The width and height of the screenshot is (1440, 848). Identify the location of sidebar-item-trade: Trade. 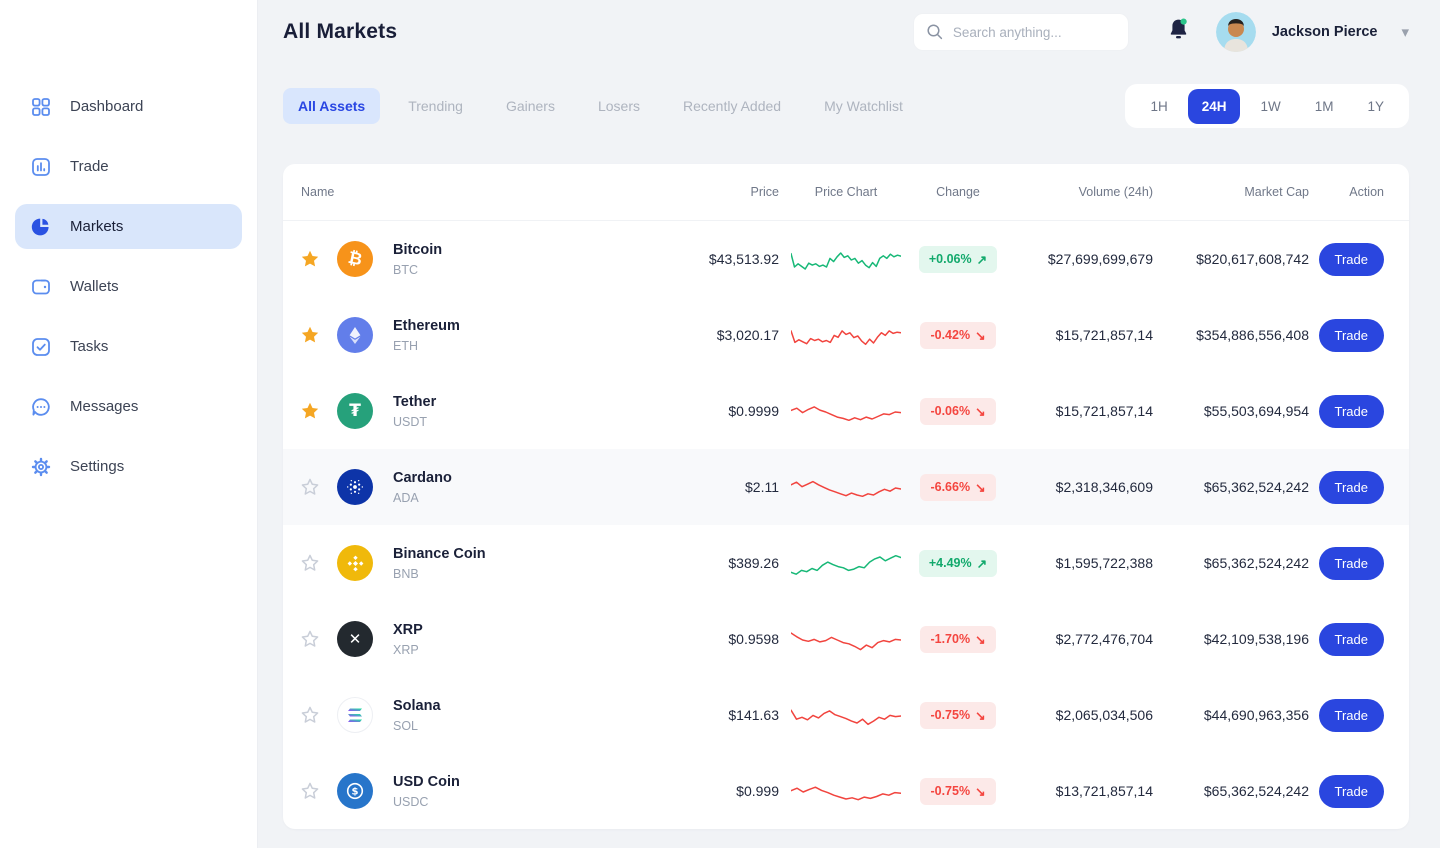
(128, 166).